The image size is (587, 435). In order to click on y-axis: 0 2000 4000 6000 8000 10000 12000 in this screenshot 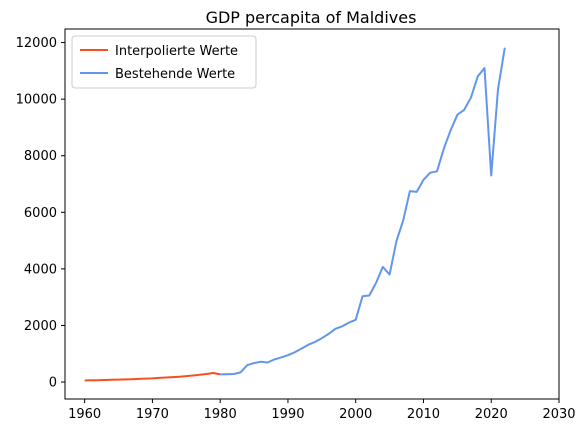, I will do `click(40, 213)`.